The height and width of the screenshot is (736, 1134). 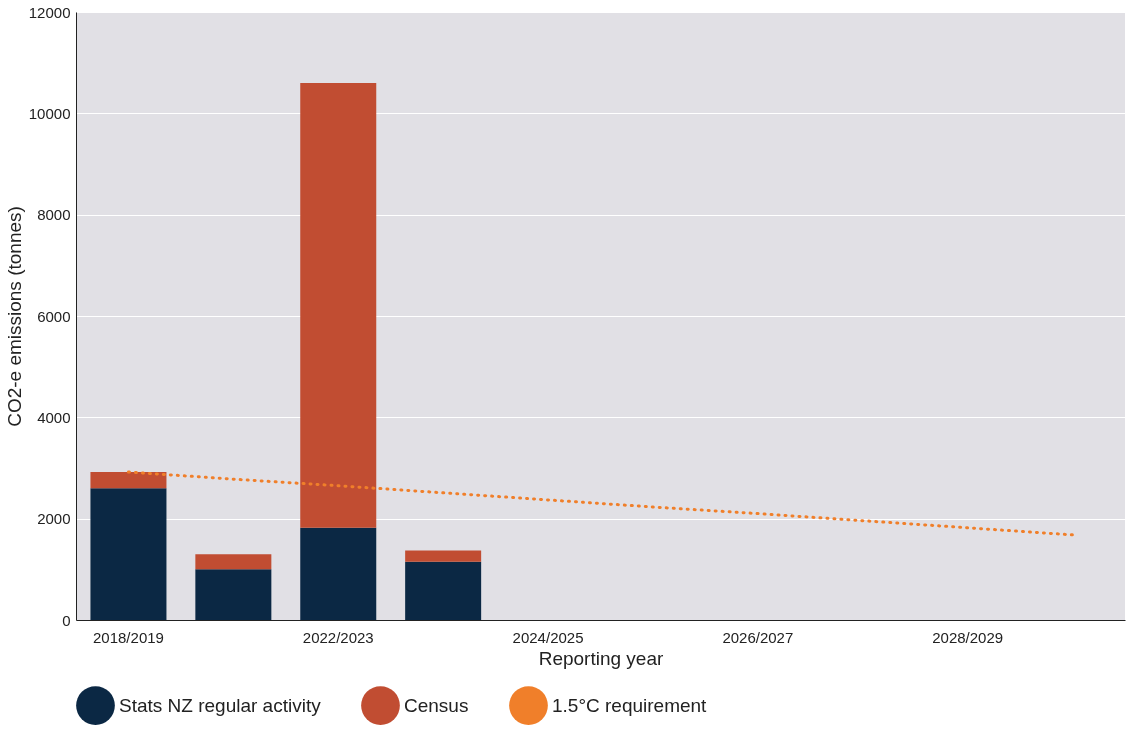 What do you see at coordinates (54, 519) in the screenshot?
I see `y-tick-label: 2000` at bounding box center [54, 519].